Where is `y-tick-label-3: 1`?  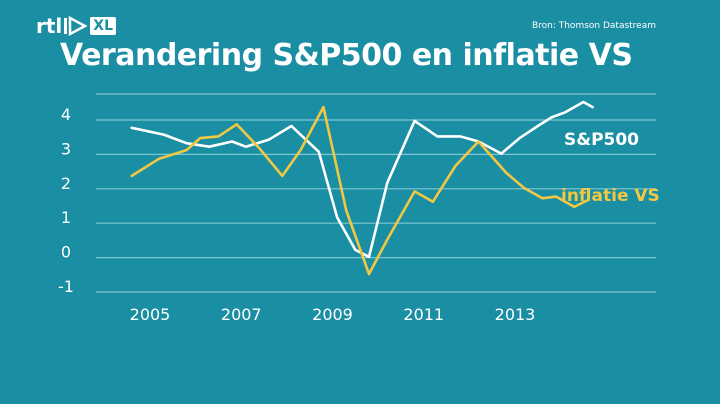 y-tick-label-3: 1 is located at coordinates (66, 217).